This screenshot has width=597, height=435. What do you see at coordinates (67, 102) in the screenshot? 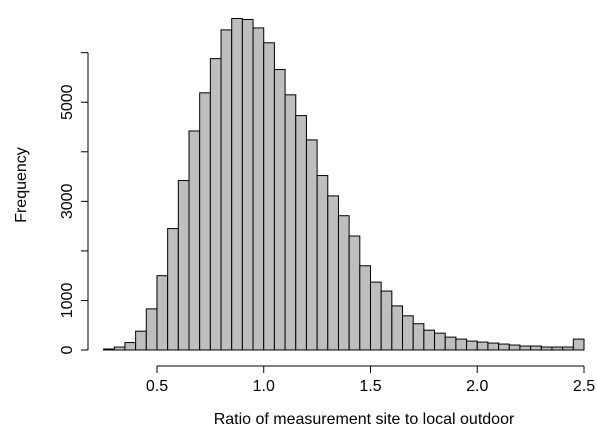
I see `y-tick-label: 5000` at bounding box center [67, 102].